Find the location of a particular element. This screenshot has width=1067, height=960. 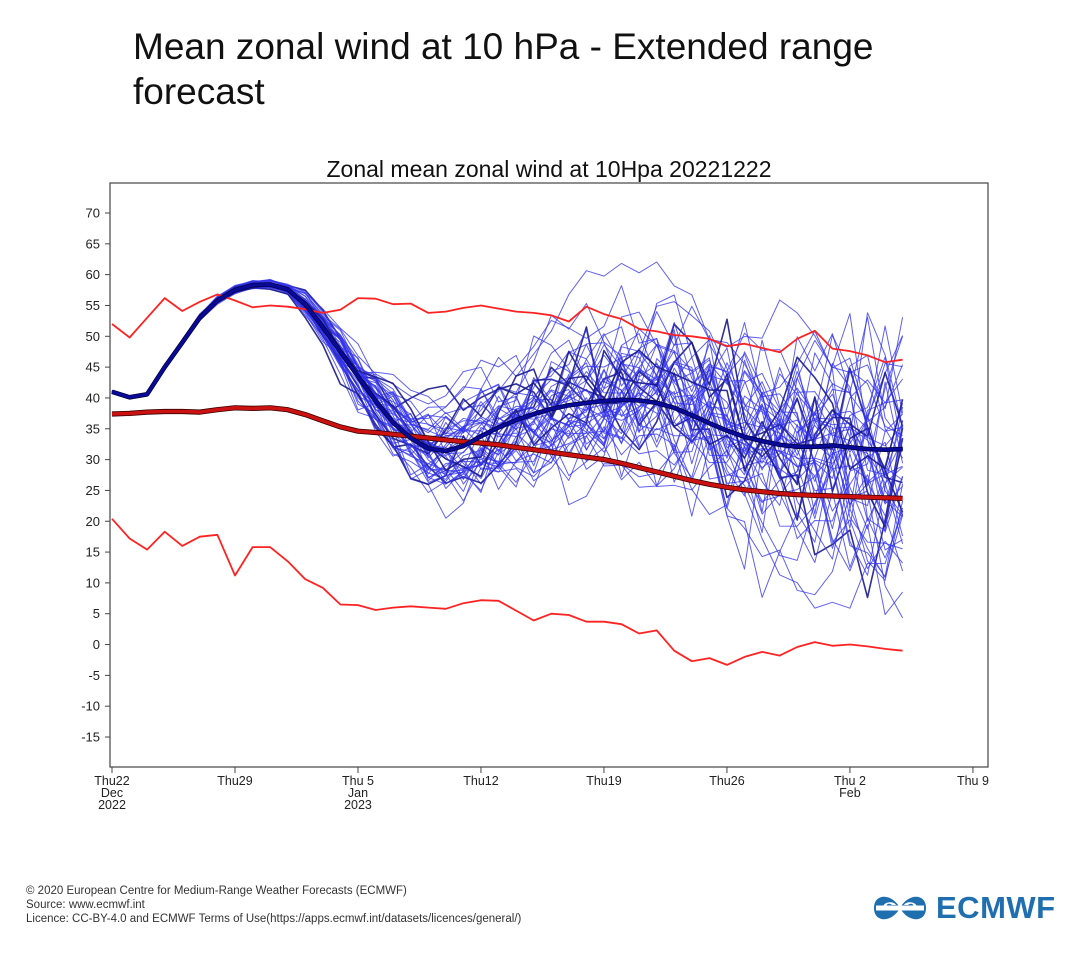

logo-text: ECMWF is located at coordinates (996, 907).